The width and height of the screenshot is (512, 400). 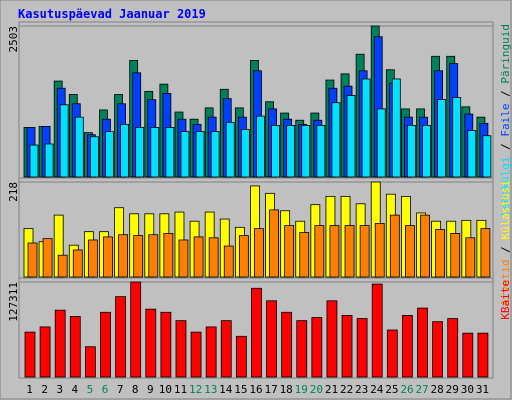 I want to click on x-tick-label: 8, so click(x=135, y=389).